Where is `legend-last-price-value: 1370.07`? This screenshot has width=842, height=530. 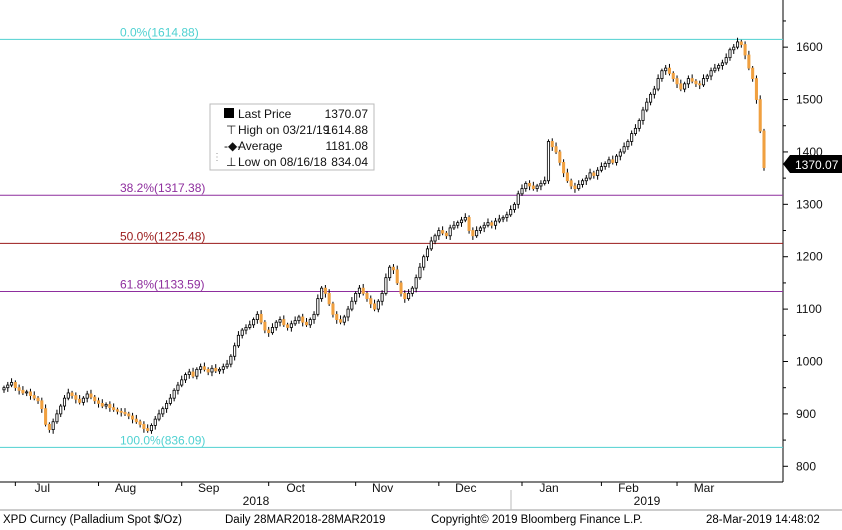
legend-last-price-value: 1370.07 is located at coordinates (347, 114).